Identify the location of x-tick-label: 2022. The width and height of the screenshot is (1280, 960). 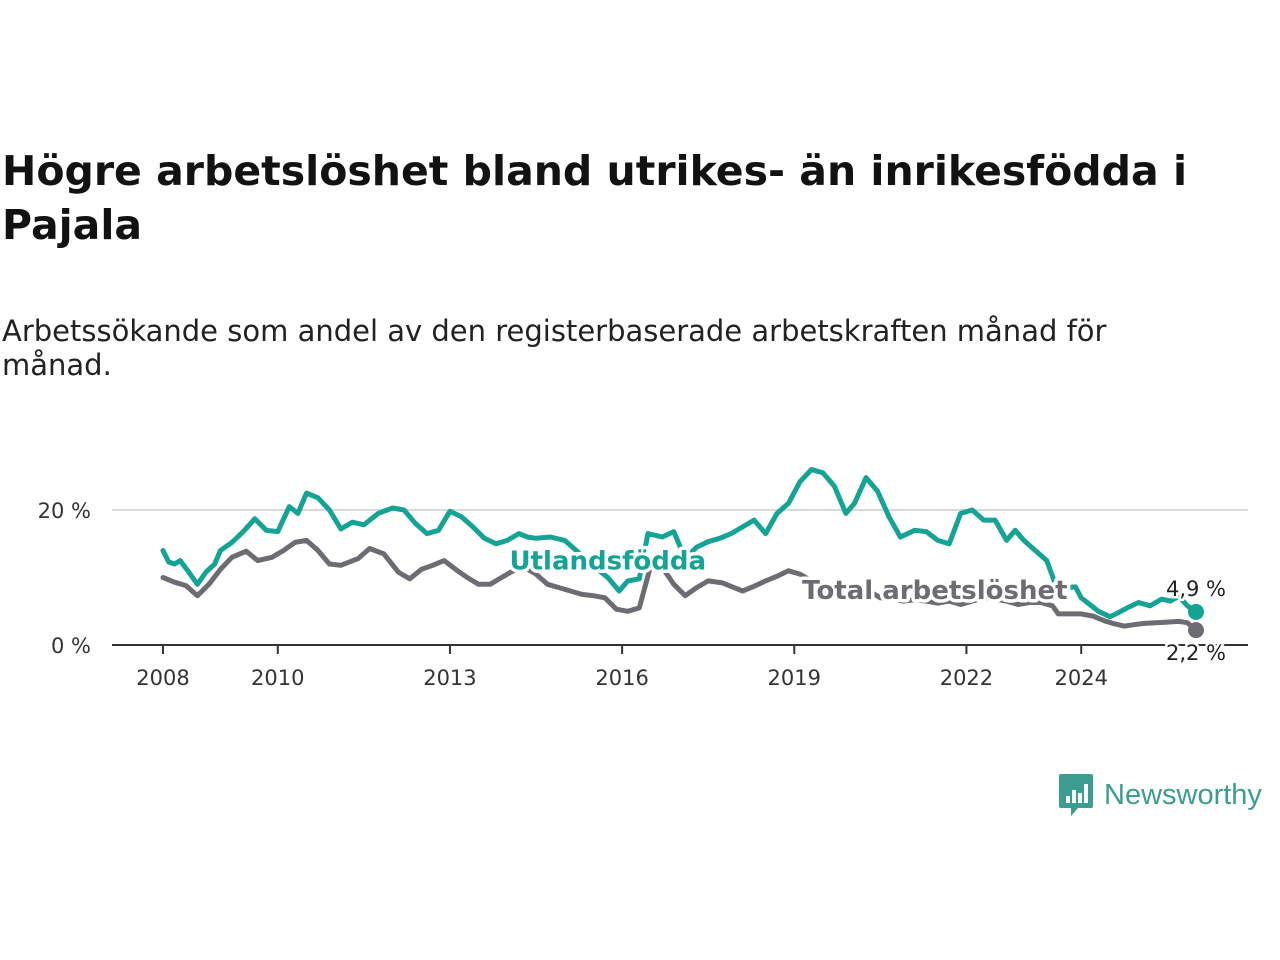
(966, 678).